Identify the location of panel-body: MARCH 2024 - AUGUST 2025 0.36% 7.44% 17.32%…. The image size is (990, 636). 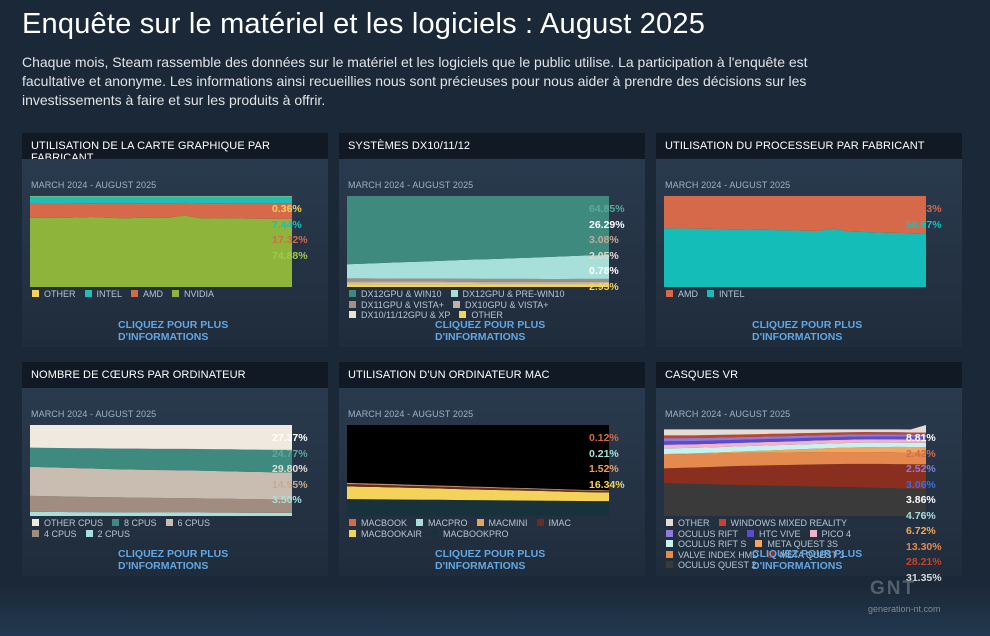
(175, 253).